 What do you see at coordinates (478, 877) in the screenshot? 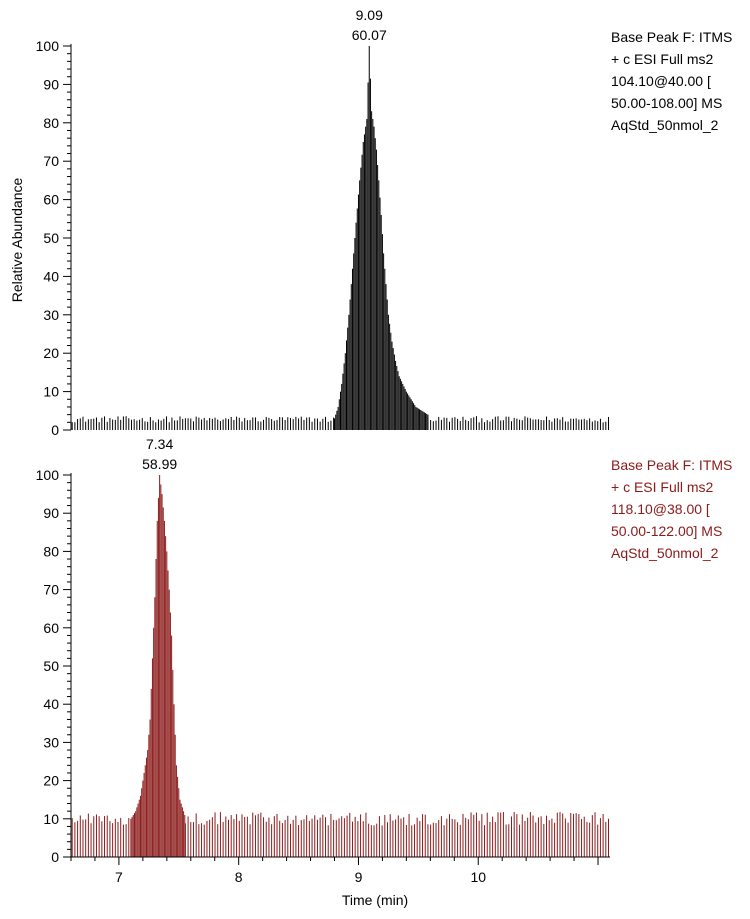
I see `x-tick-label: 10` at bounding box center [478, 877].